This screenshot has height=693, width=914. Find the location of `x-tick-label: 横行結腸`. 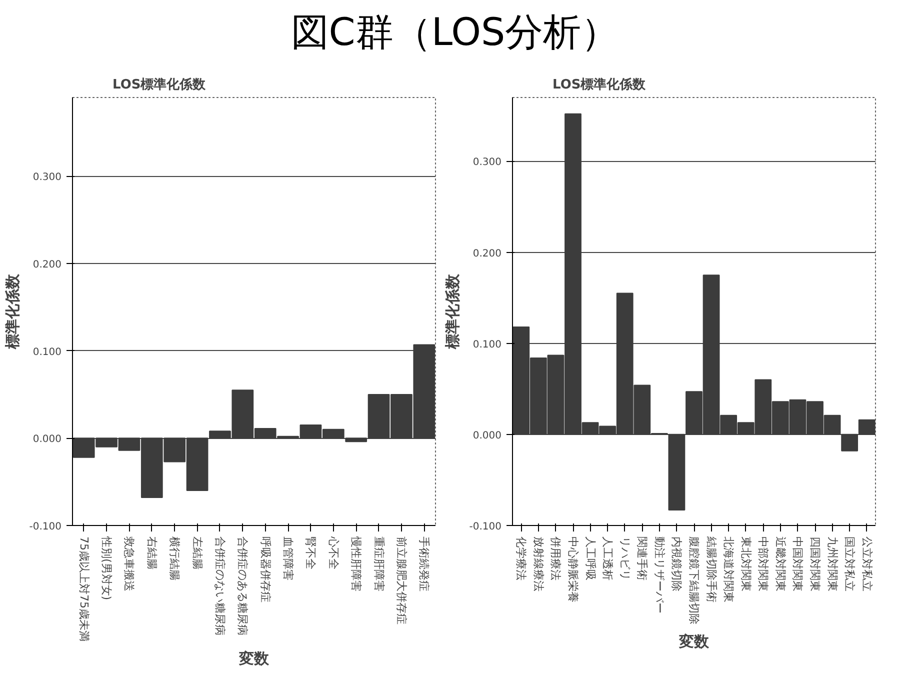

x-tick-label: 横行結腸 is located at coordinates (175, 558).